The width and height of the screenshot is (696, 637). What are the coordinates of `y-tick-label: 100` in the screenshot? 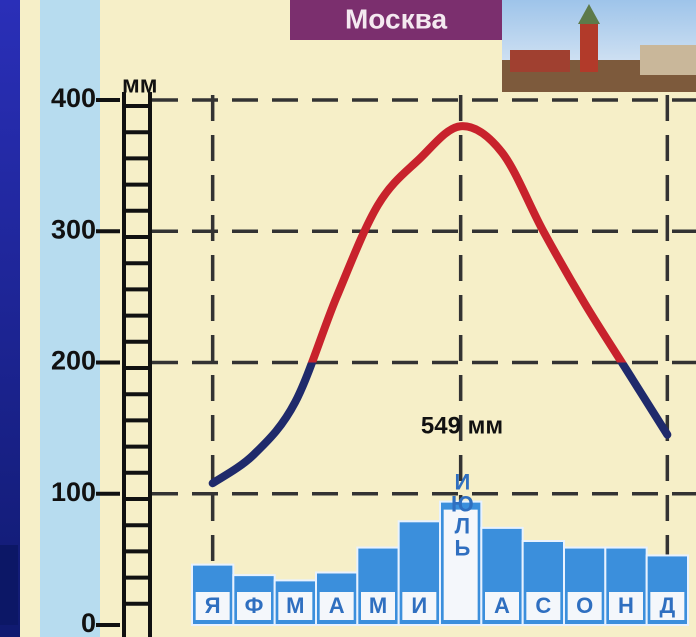 It's located at (73, 492).